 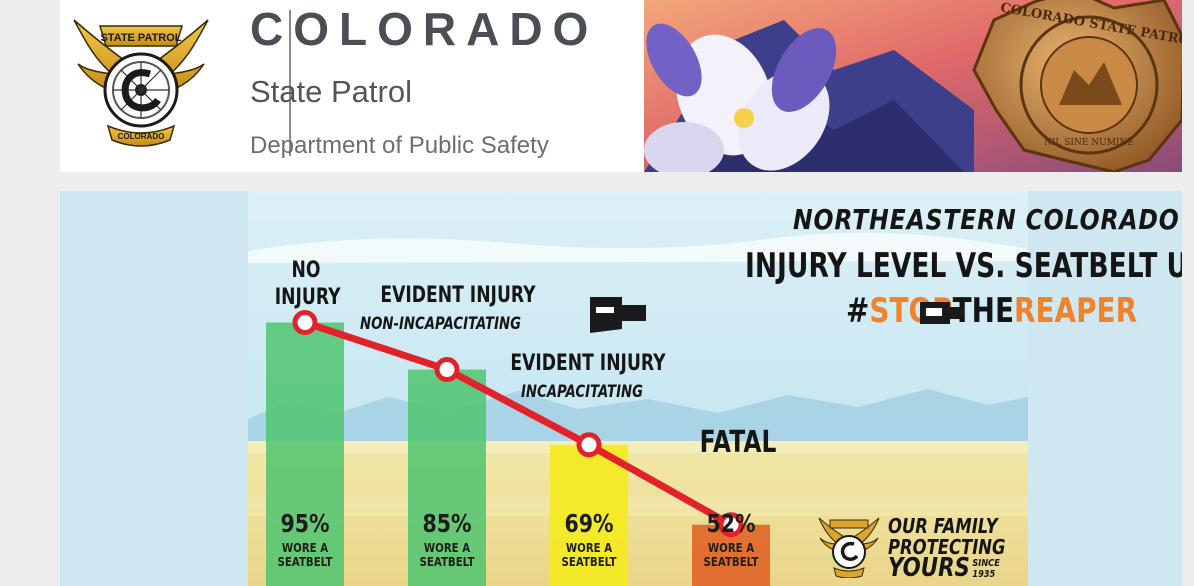 What do you see at coordinates (331, 91) in the screenshot?
I see `agency-name: State Patrol` at bounding box center [331, 91].